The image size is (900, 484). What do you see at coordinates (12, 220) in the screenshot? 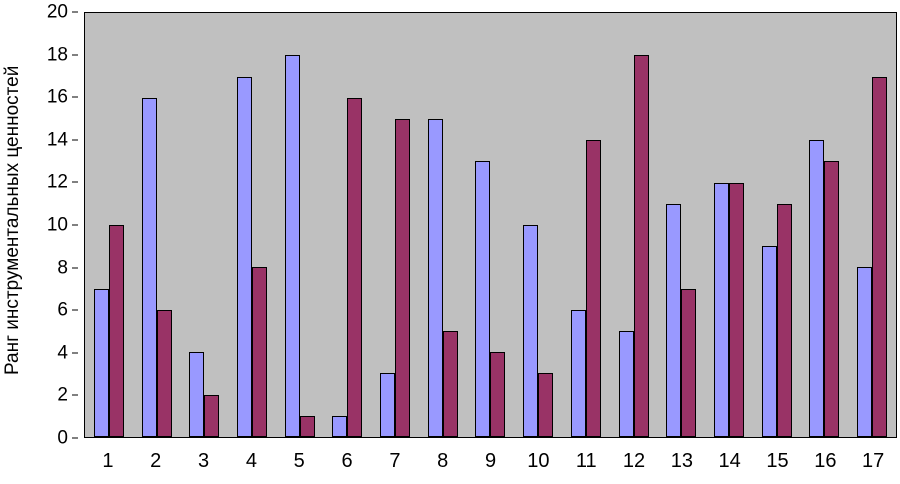
I see `y-axis-title: Ранг инструментальных ценностей` at bounding box center [12, 220].